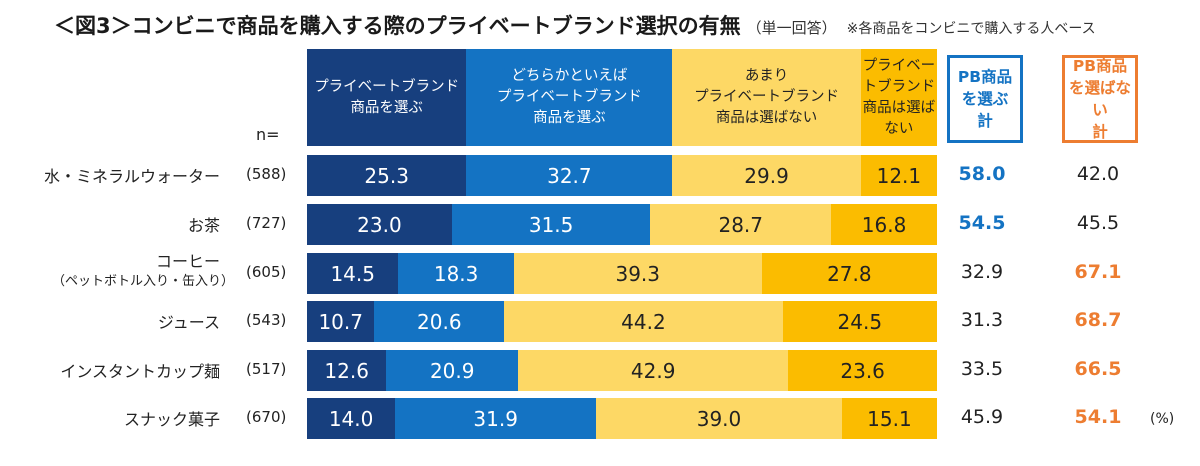 Image resolution: width=1200 pixels, height=466 pixels. What do you see at coordinates (982, 369) in the screenshot?
I see `pb-select-total-value: 33.5` at bounding box center [982, 369].